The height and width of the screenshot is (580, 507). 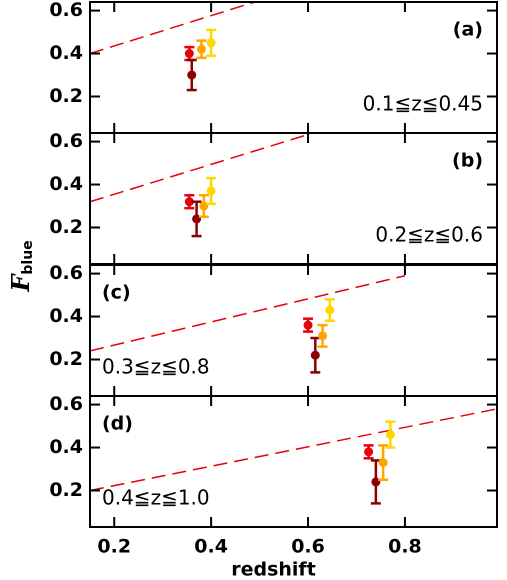 I want to click on panel-label: (b), so click(x=467, y=161).